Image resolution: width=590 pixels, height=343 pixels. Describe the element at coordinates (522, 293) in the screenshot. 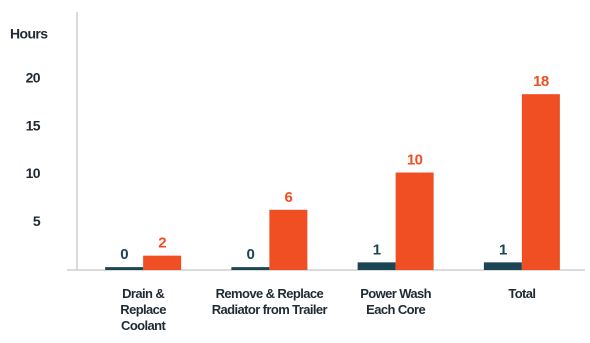

I see `x-tick-label: Total` at that location.